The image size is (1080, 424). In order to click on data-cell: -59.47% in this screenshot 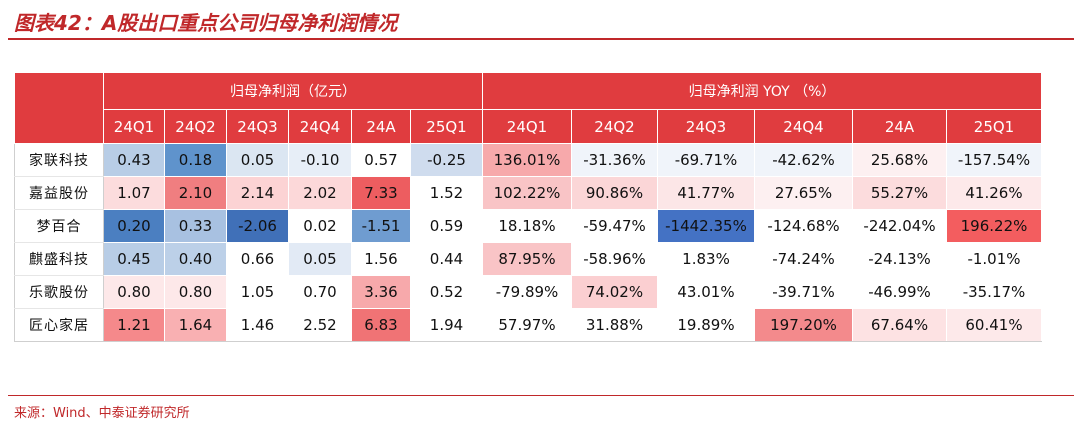, I will do `click(614, 226)`.